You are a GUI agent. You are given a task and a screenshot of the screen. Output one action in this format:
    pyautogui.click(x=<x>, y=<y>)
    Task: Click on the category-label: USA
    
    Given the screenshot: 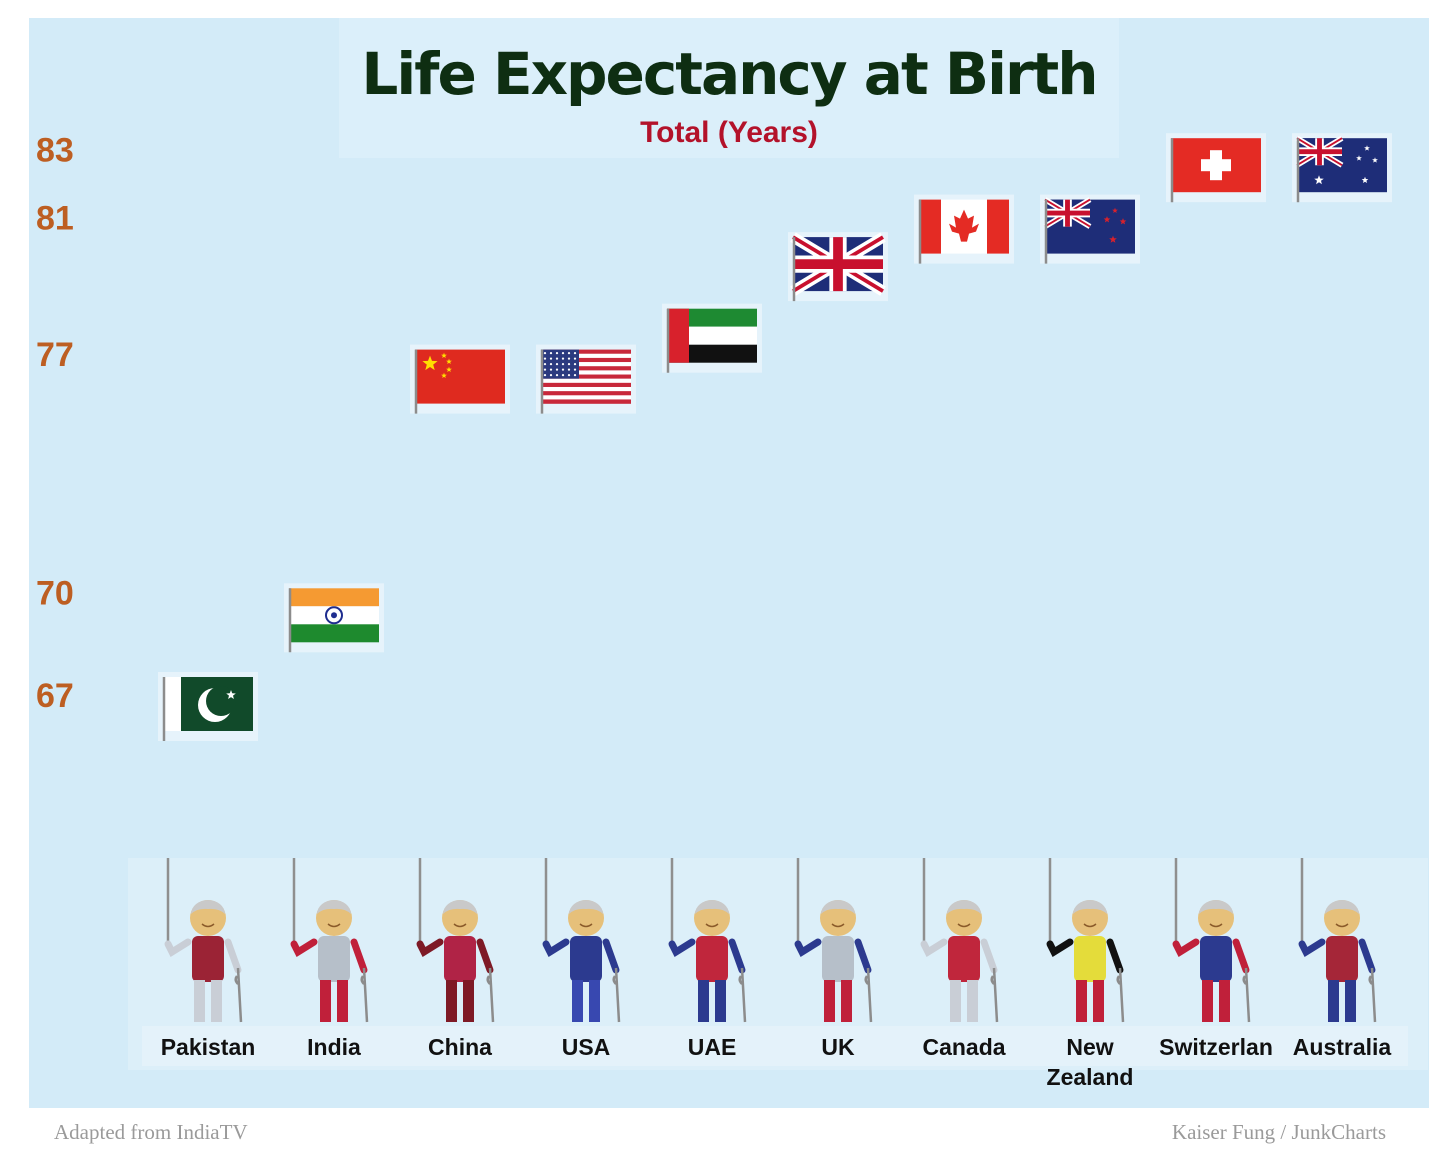 What is the action you would take?
    pyautogui.click(x=586, y=1047)
    